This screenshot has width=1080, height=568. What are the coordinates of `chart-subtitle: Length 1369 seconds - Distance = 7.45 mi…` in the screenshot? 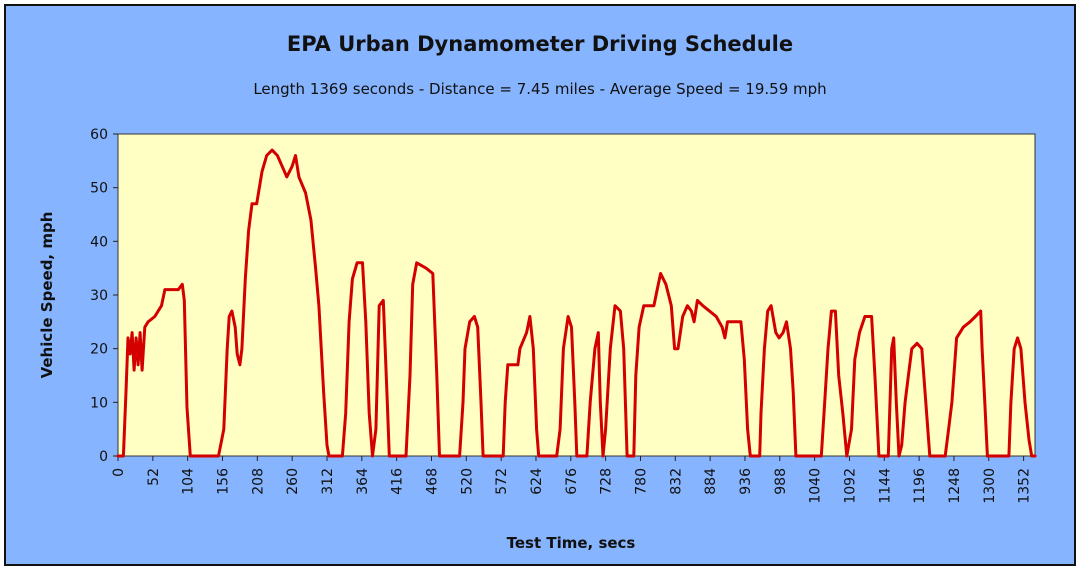 It's located at (539, 89).